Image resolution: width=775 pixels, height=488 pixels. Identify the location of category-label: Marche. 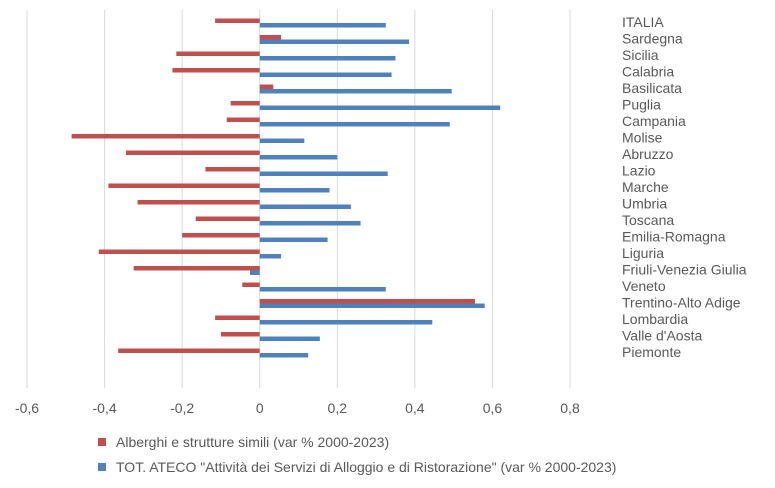
(645, 187).